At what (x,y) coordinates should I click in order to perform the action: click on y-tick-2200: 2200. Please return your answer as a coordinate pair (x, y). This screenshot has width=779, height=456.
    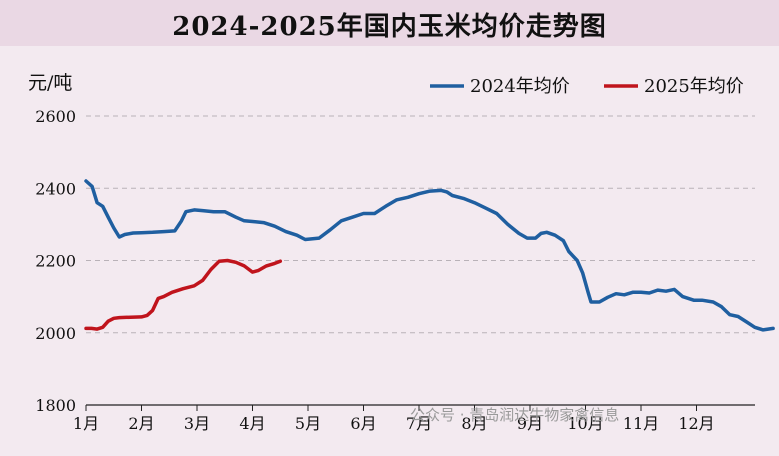
    Looking at the image, I should click on (55, 261).